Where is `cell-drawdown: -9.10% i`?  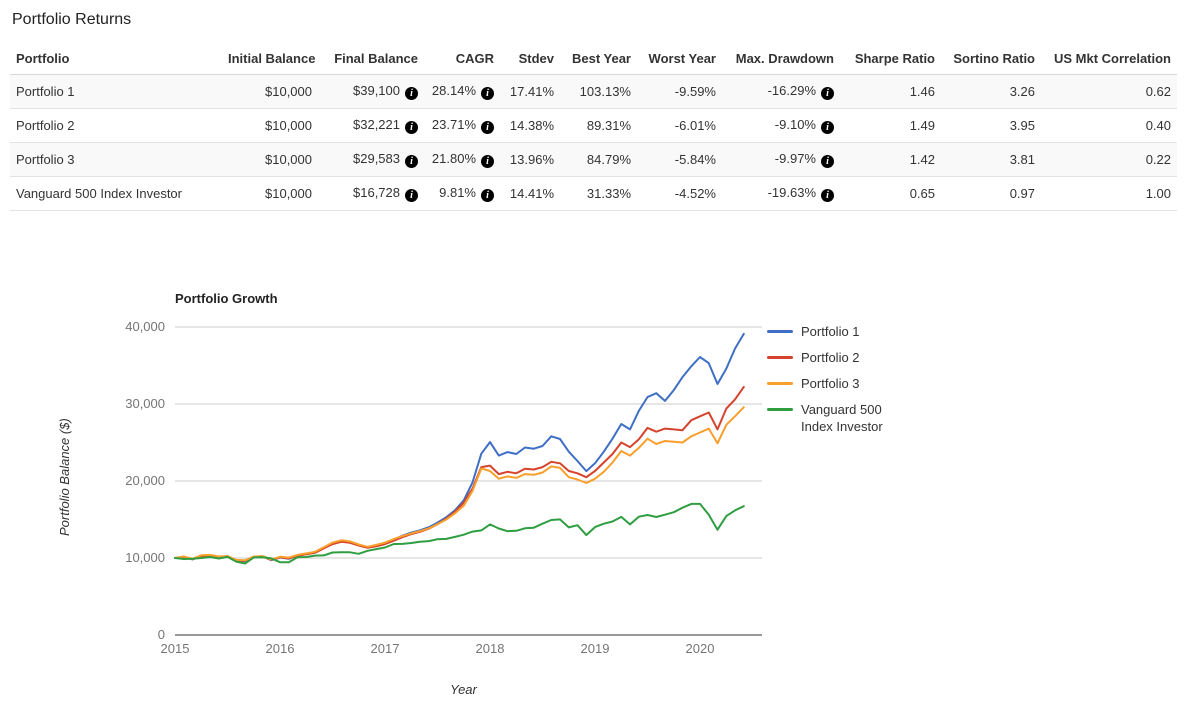 cell-drawdown: -9.10% i is located at coordinates (781, 125).